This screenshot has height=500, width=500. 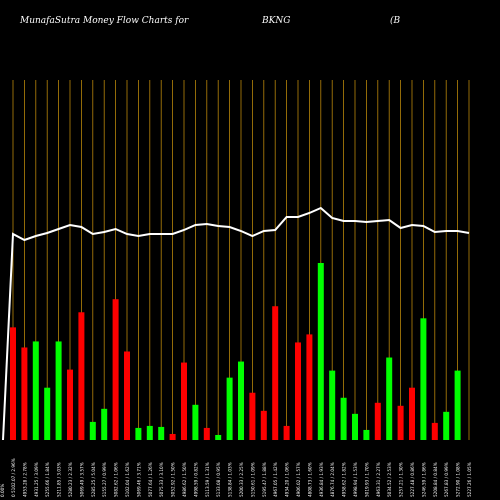 What do you see at coordinates (104, 21) in the screenshot?
I see `chart-title: MunafaSutra Money Flow Charts for` at bounding box center [104, 21].